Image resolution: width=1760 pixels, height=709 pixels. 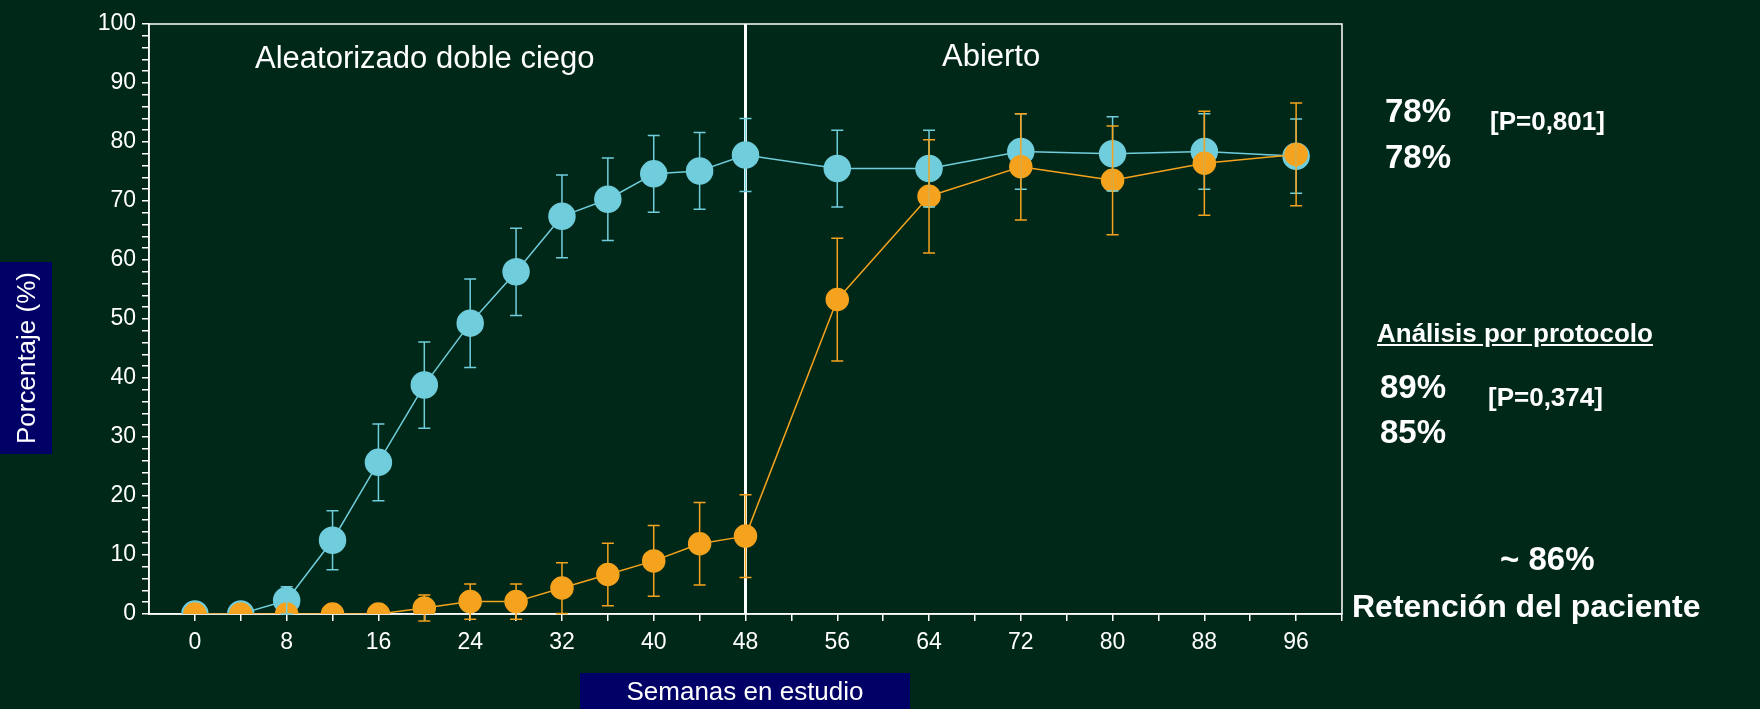 I want to click on y-tick-label: 50, so click(x=123, y=317).